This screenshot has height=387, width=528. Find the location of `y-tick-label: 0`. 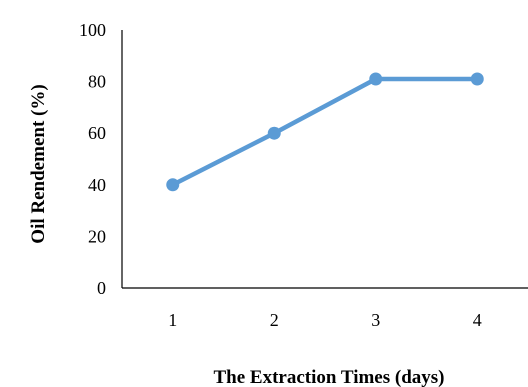

y-tick-label: 0 is located at coordinates (101, 288).